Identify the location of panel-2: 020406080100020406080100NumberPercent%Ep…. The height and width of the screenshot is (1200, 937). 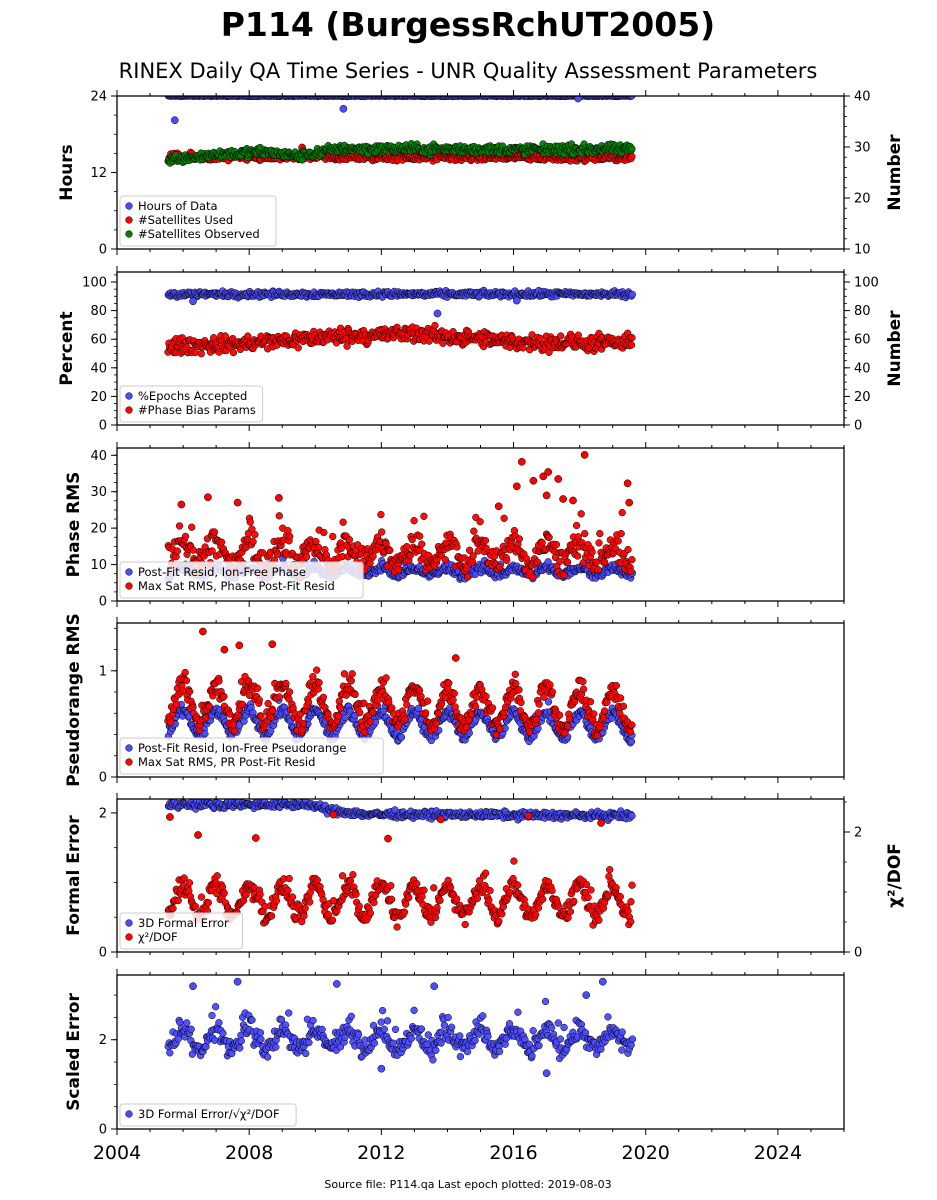
(481, 350).